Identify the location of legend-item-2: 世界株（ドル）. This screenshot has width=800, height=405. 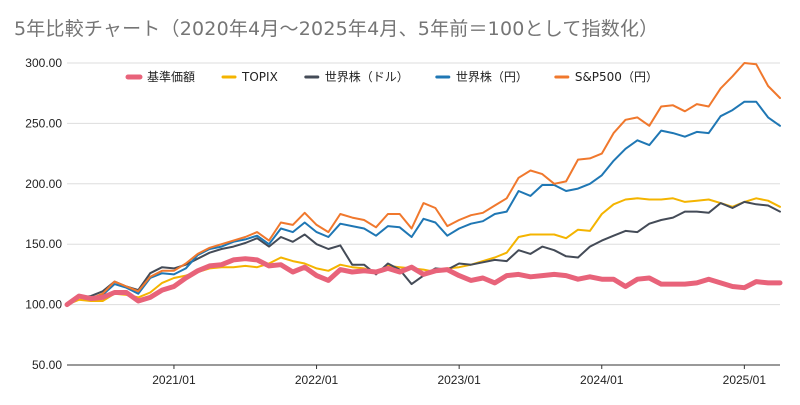
(356, 76).